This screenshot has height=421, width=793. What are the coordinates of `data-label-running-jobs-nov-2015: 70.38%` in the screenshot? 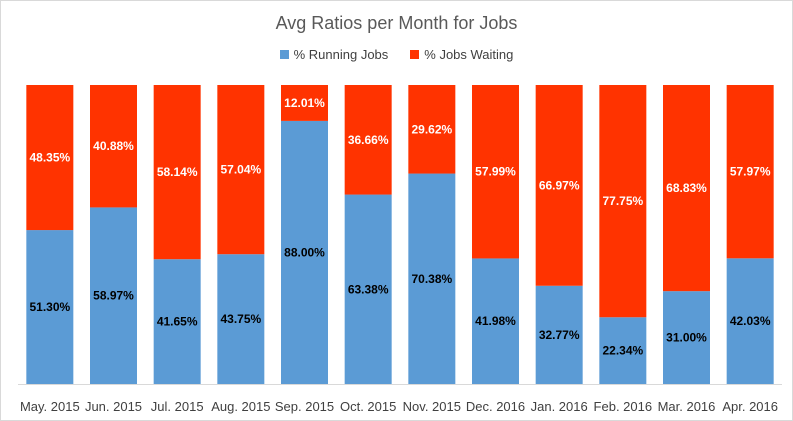 It's located at (431, 279).